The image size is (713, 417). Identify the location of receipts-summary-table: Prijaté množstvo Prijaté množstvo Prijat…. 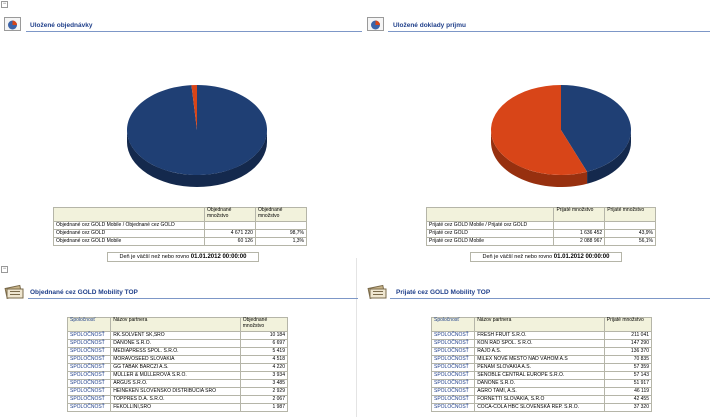
(540, 226).